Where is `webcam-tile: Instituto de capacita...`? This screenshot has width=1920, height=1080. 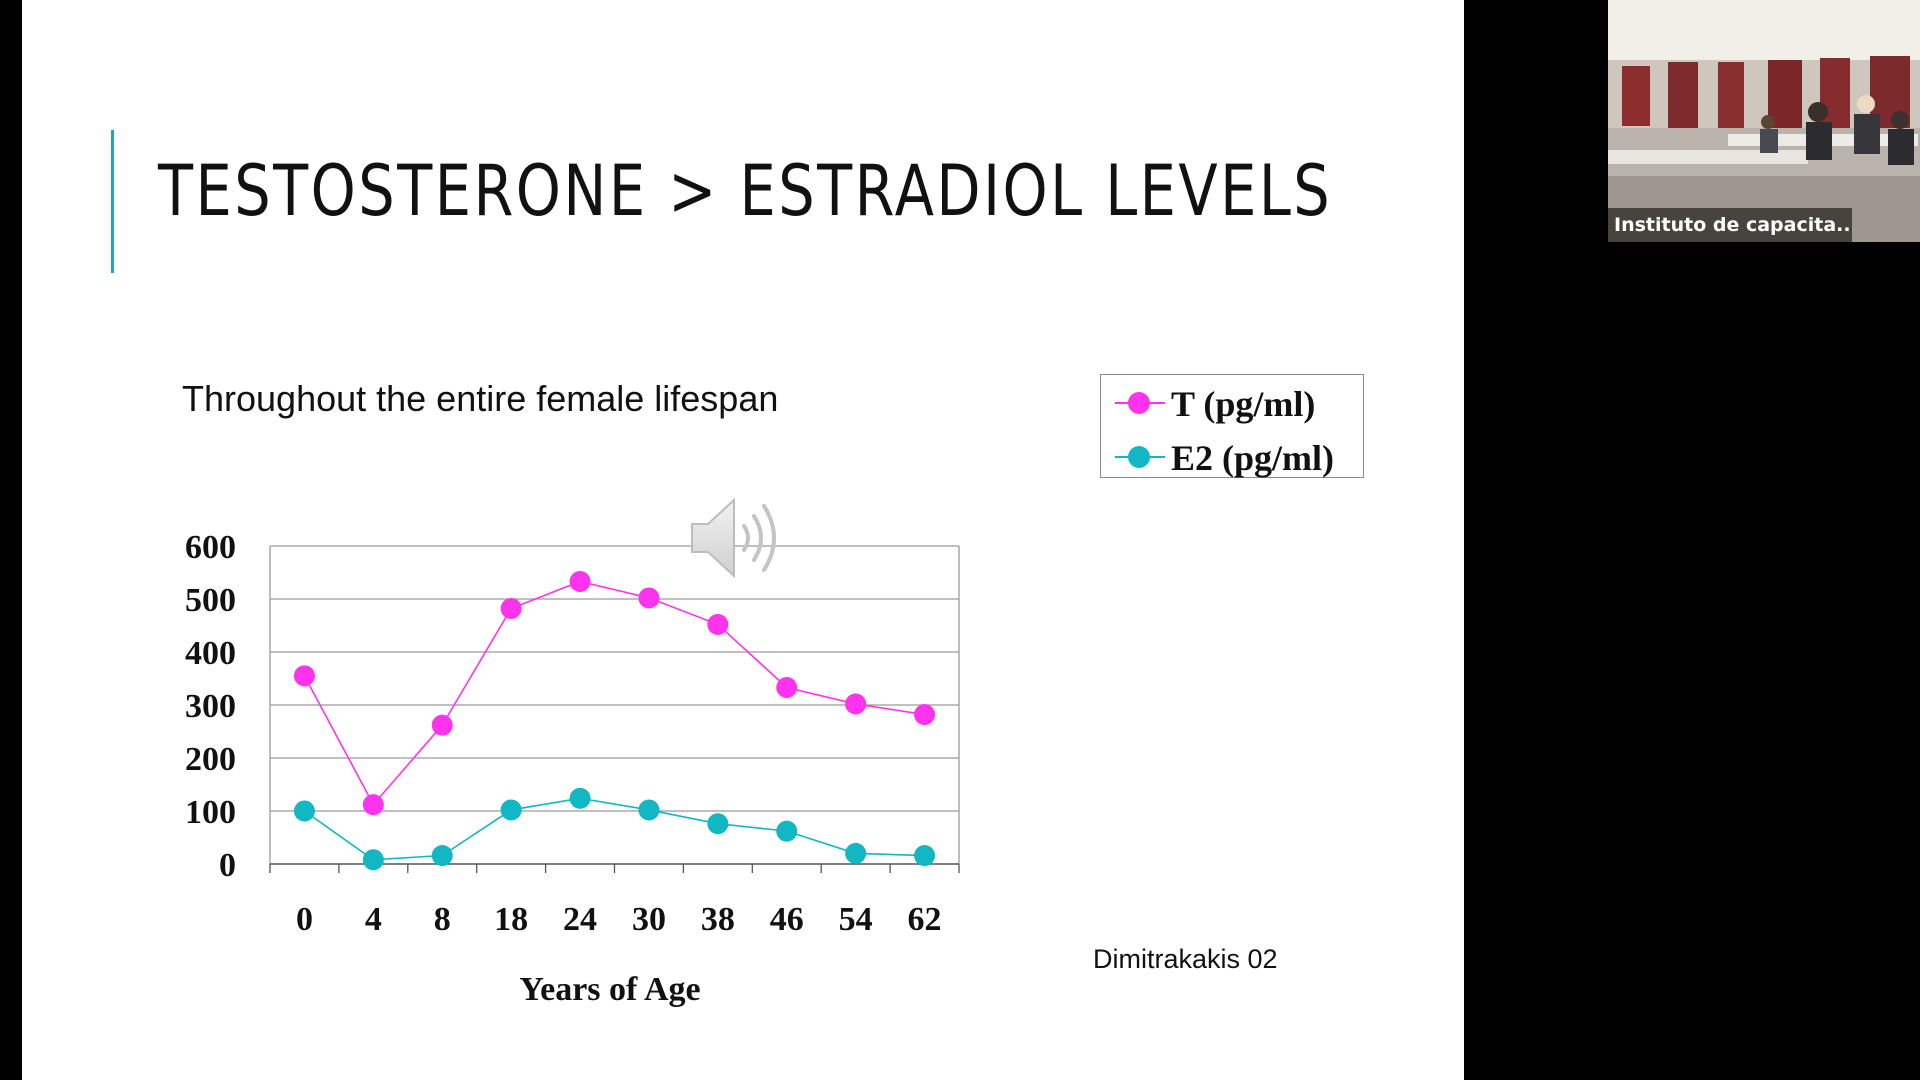
webcam-tile: Instituto de capacita... is located at coordinates (1764, 121).